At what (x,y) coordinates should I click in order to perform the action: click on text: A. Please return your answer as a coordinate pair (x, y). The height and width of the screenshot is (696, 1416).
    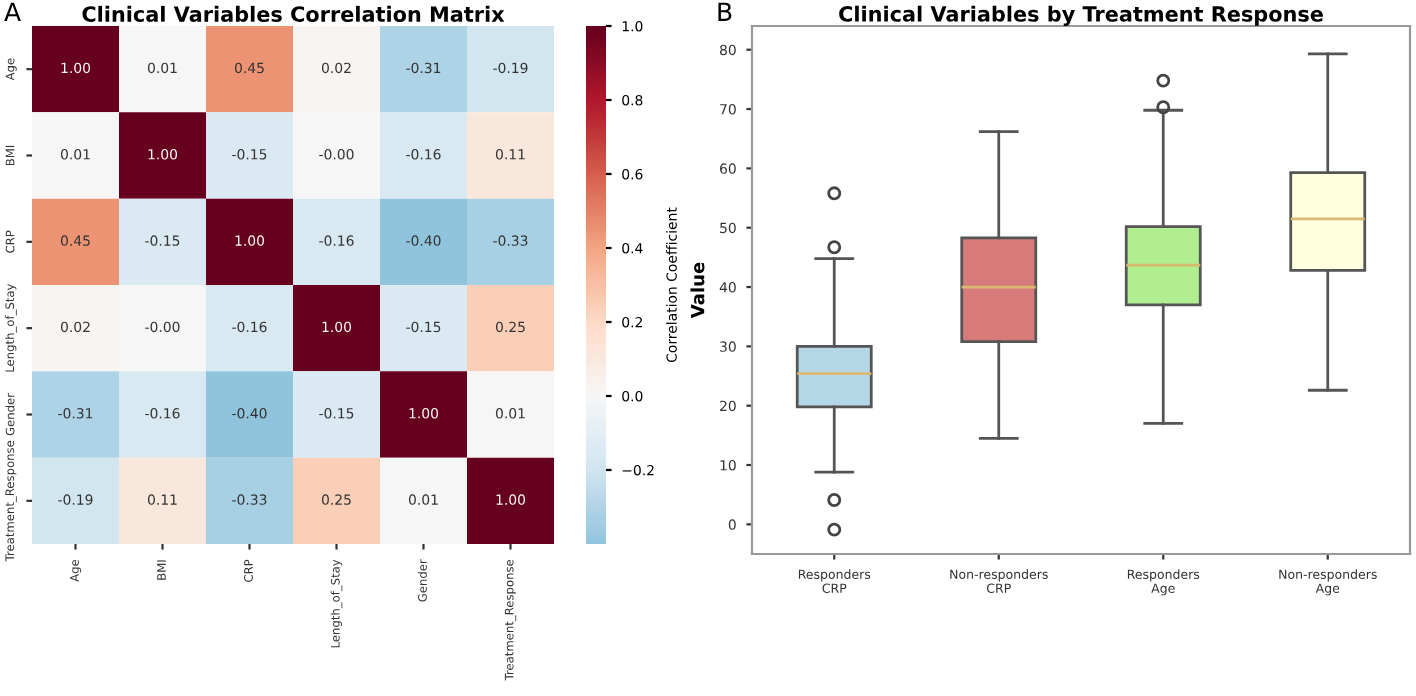
    Looking at the image, I should click on (12, 11).